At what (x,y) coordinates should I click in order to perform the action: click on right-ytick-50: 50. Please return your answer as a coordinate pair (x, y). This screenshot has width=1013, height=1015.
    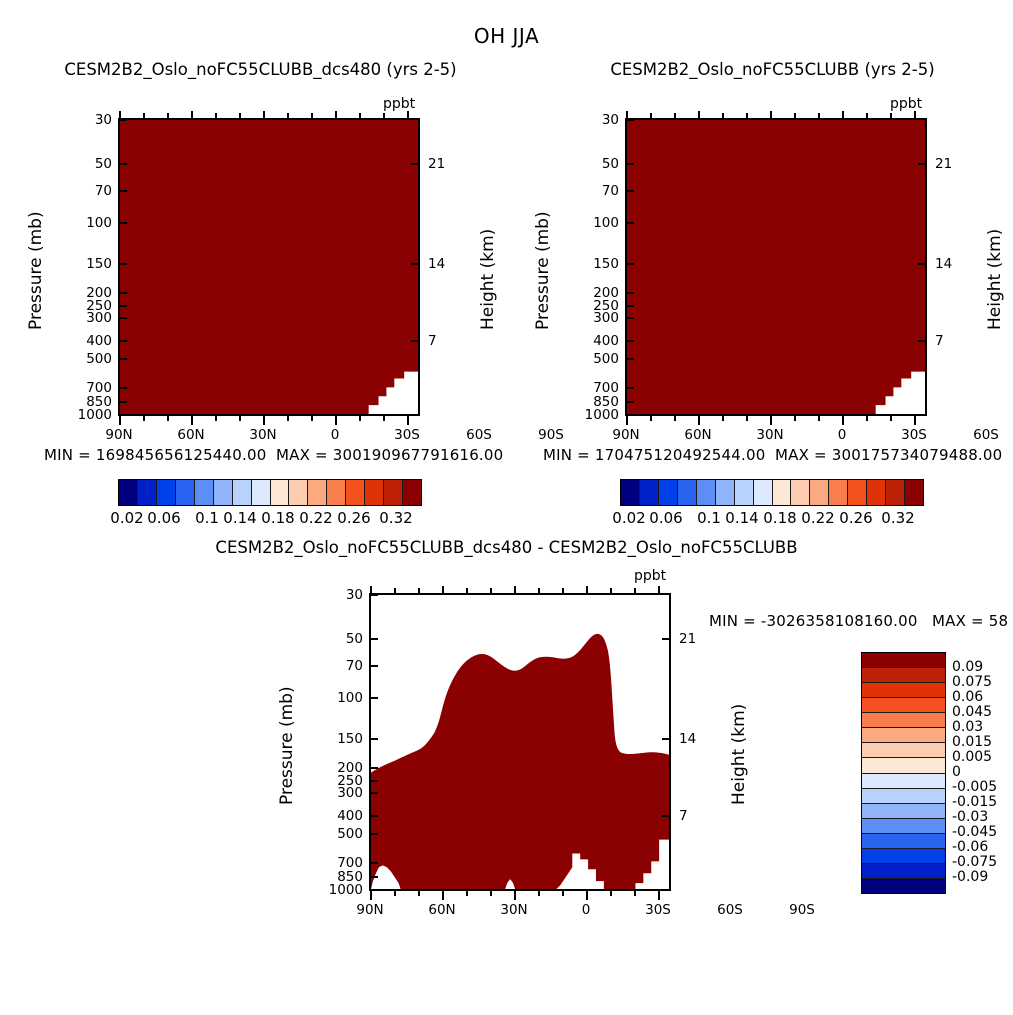
    Looking at the image, I should click on (610, 164).